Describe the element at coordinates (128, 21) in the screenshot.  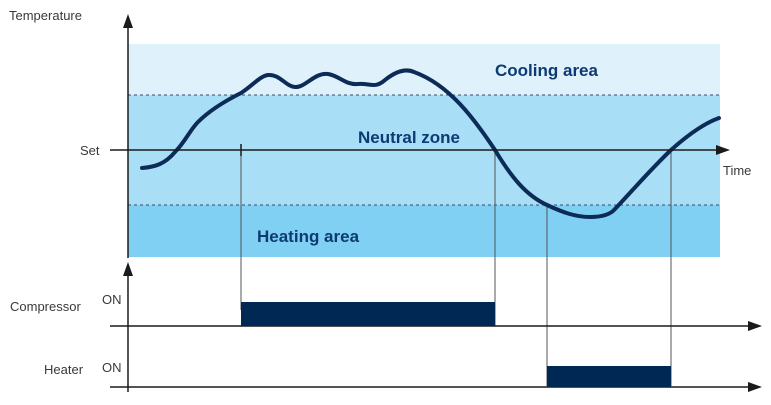
I see `temperature-axis-arrow-icon` at that location.